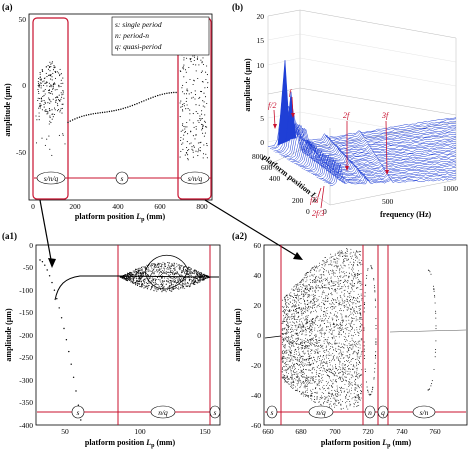 The height and width of the screenshot is (457, 474). Describe the element at coordinates (171, 233) in the screenshot. I see `zoom-arrows` at that location.